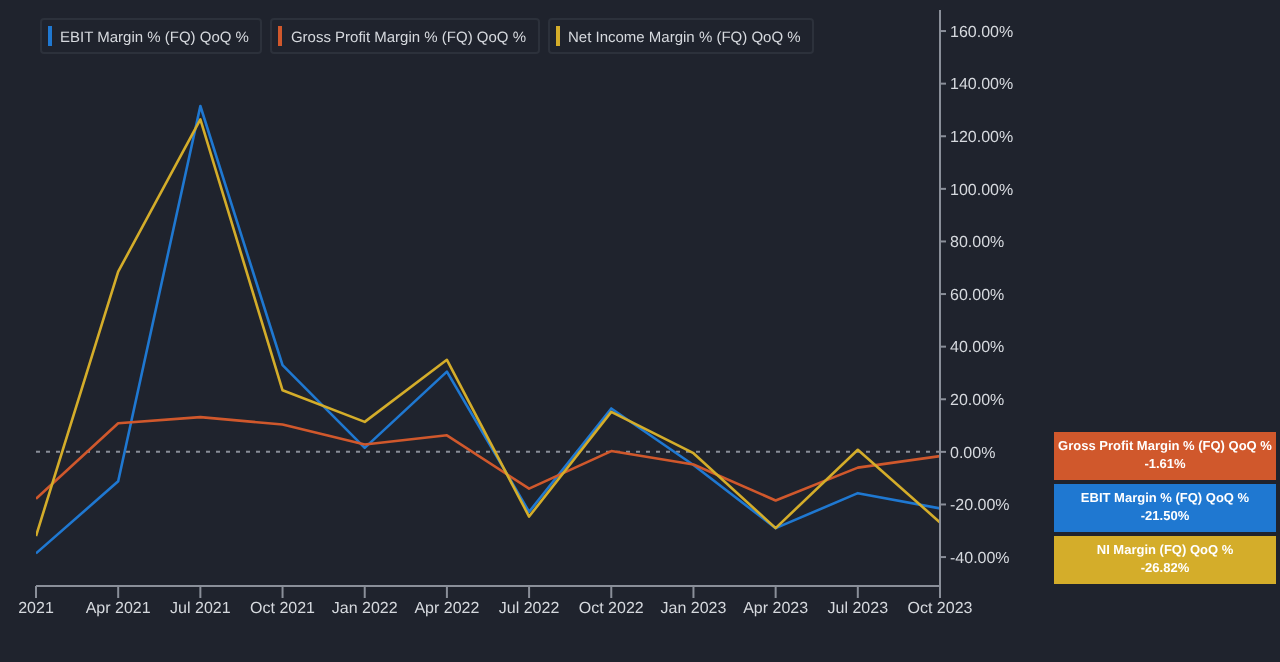  I want to click on x-tick-label: Jan 2023, so click(694, 608).